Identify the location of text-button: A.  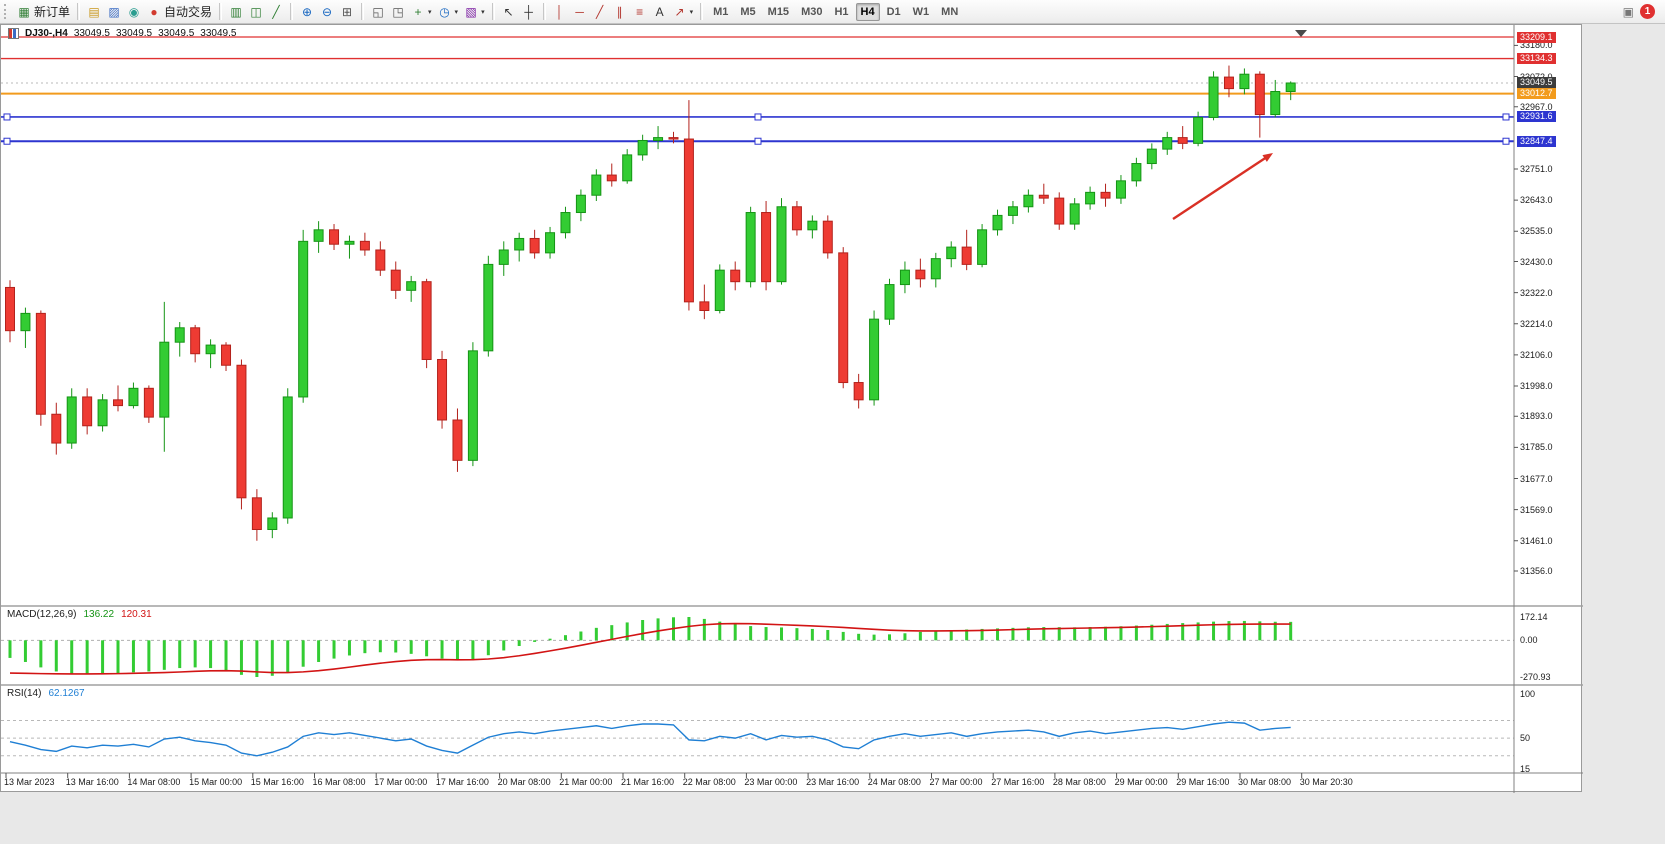
(660, 12).